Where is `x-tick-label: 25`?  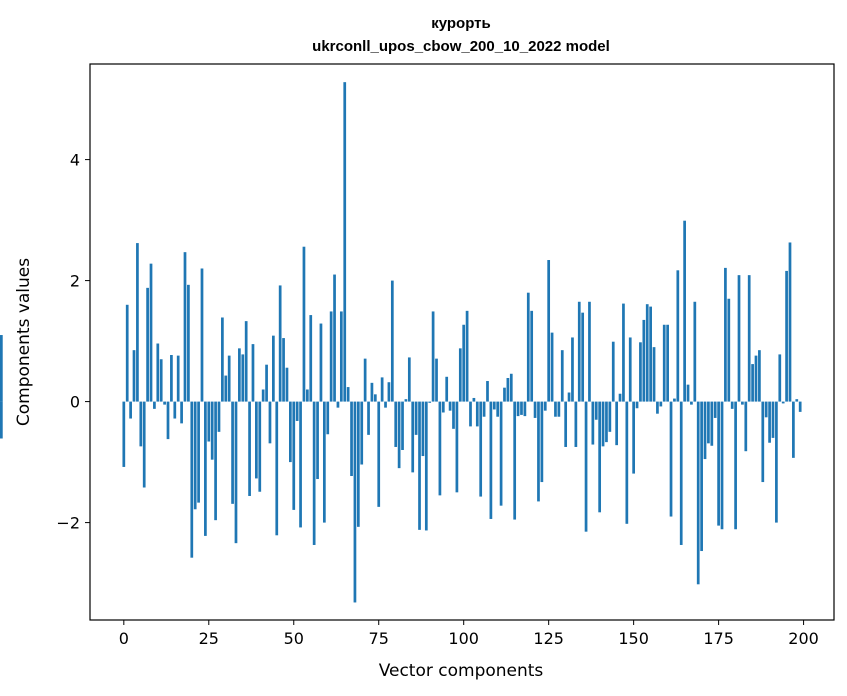 x-tick-label: 25 is located at coordinates (209, 638).